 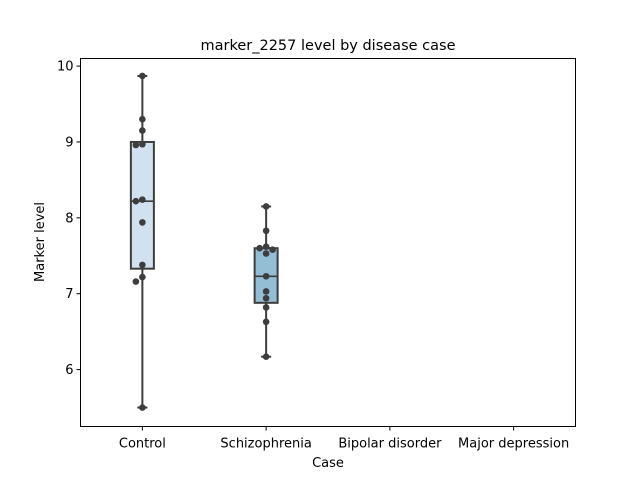 What do you see at coordinates (265, 444) in the screenshot?
I see `x-tick-label: Schizophrenia` at bounding box center [265, 444].